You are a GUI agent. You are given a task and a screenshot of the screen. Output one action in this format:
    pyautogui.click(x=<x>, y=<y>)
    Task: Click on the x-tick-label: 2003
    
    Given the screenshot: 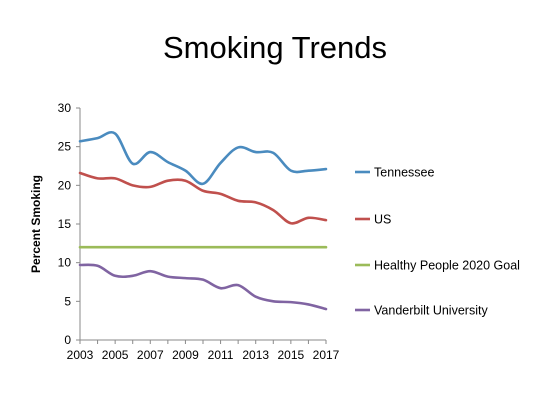 What is the action you would take?
    pyautogui.click(x=80, y=355)
    